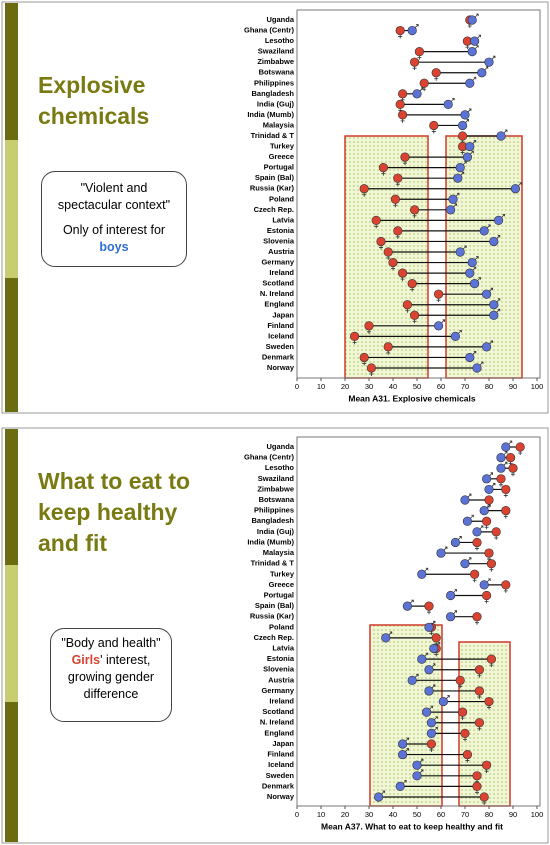 This screenshot has height=845, width=550. Describe the element at coordinates (274, 209) in the screenshot. I see `category-label: Czech Rep.` at that location.